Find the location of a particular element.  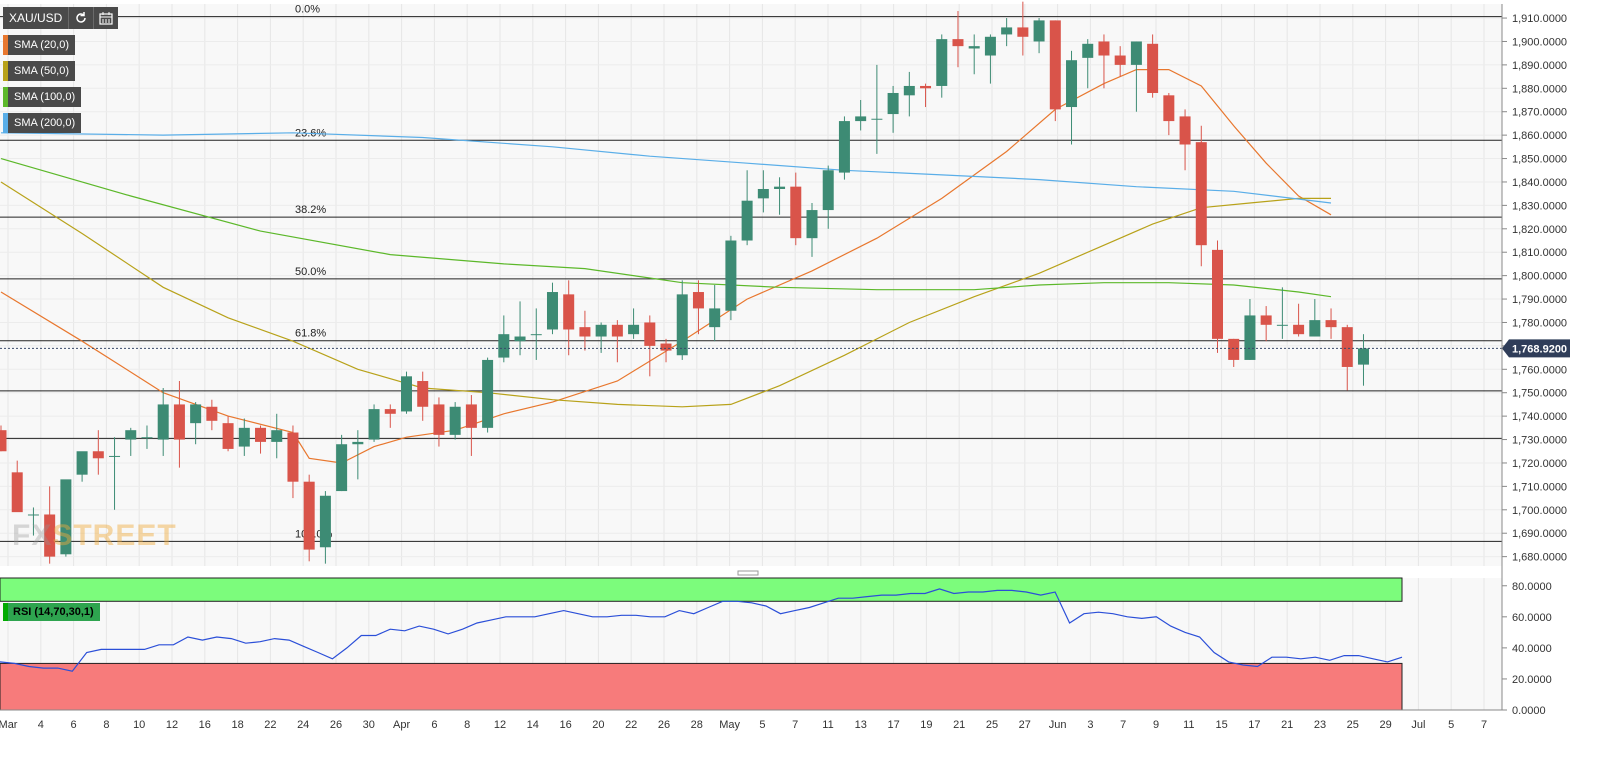

indicator-sma50: SMA (50,0) is located at coordinates (39, 71).